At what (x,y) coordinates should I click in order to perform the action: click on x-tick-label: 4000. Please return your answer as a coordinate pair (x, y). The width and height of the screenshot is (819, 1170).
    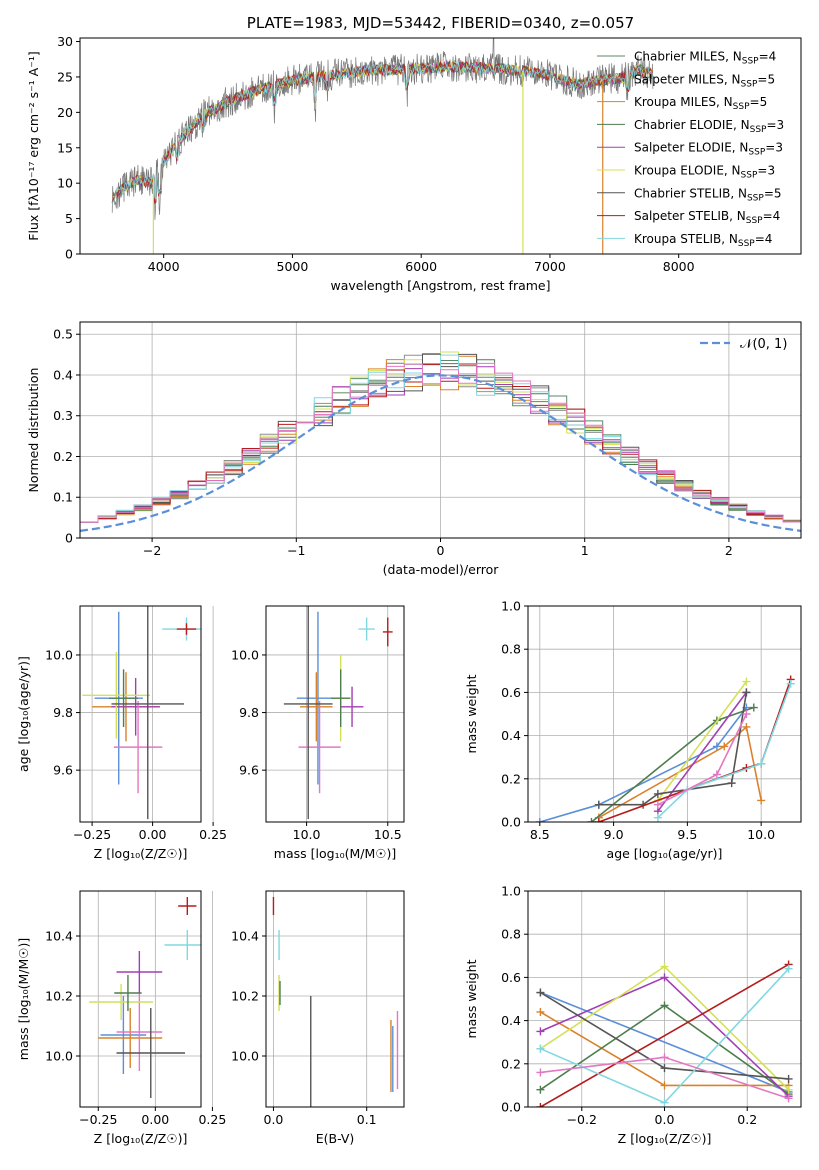
    Looking at the image, I should click on (164, 266).